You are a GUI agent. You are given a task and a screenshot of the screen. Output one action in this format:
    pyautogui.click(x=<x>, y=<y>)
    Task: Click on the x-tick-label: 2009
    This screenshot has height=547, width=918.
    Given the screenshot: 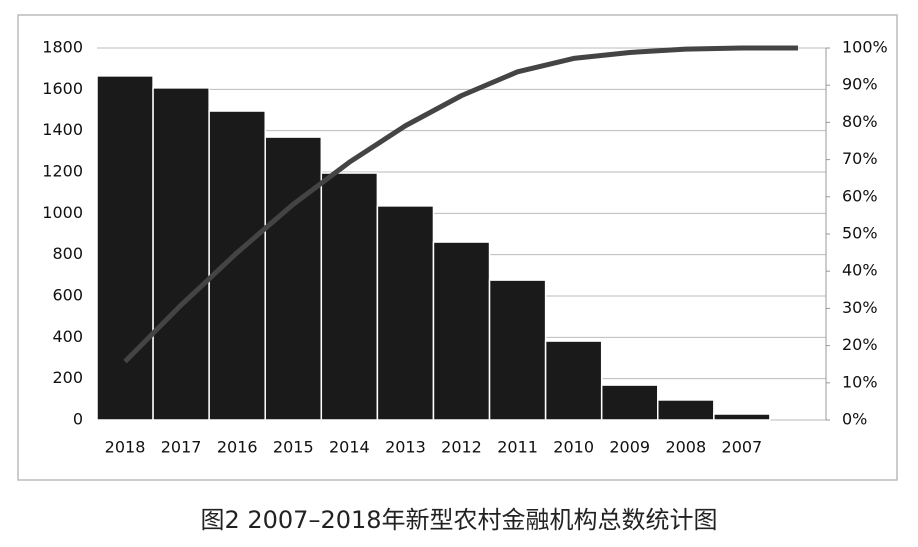 What is the action you would take?
    pyautogui.click(x=629, y=447)
    